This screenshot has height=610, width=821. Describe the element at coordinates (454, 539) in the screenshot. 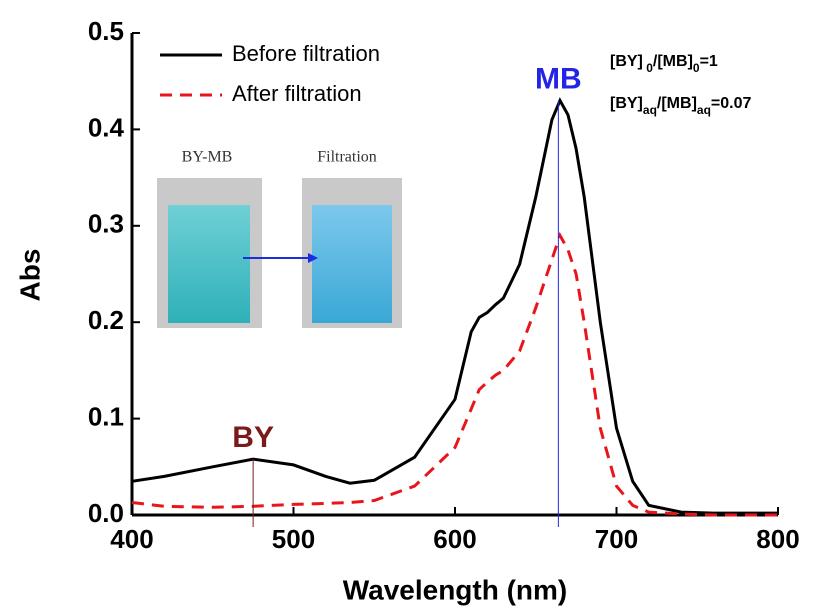

I see `x-tick-label: 600` at that location.